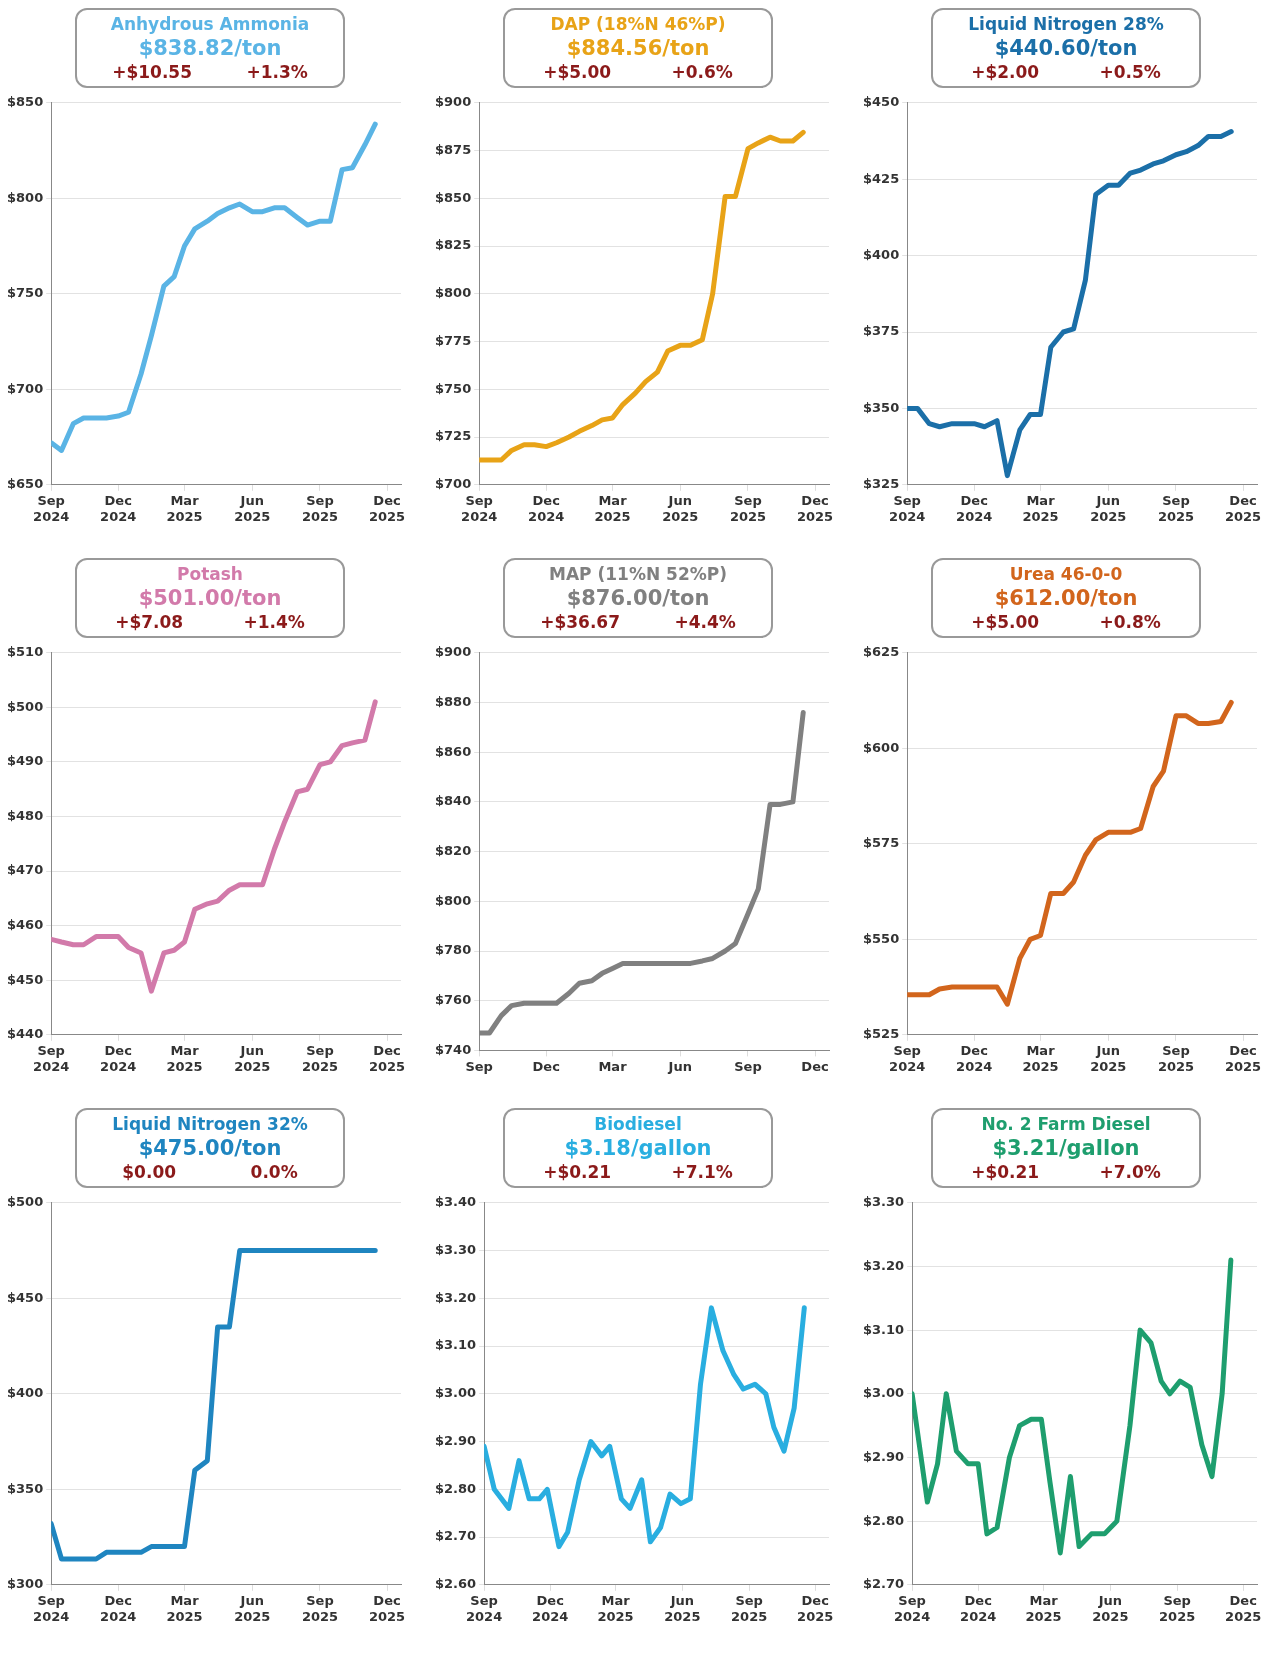 The width and height of the screenshot is (1276, 1660). I want to click on y-tick-label: $460, so click(25, 925).